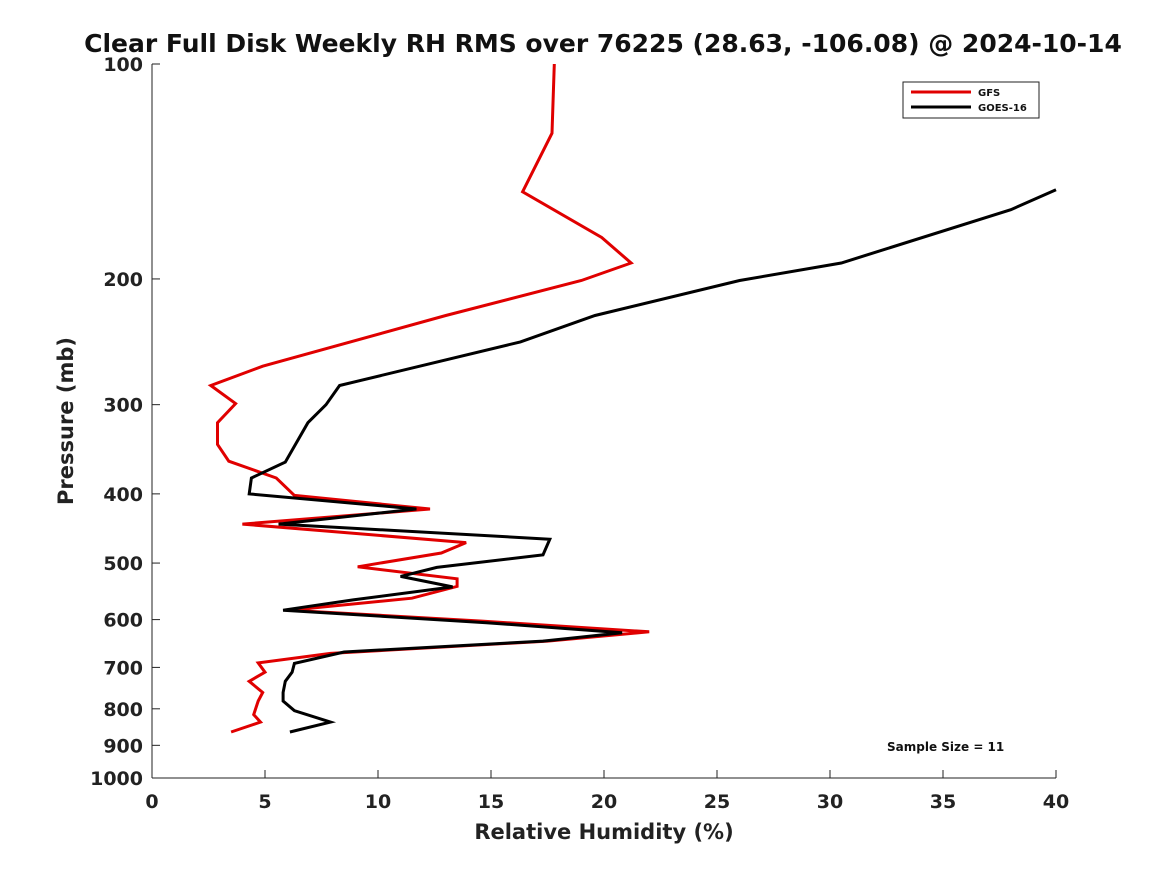  What do you see at coordinates (116, 779) in the screenshot?
I see `y-tick-label: 1000` at bounding box center [116, 779].